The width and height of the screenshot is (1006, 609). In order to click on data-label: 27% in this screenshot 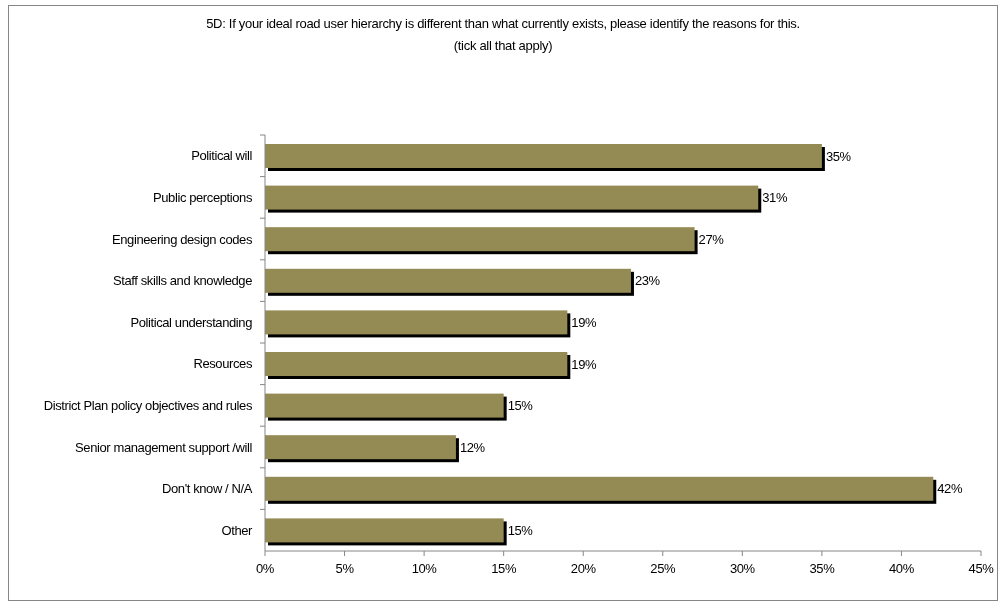, I will do `click(711, 239)`.